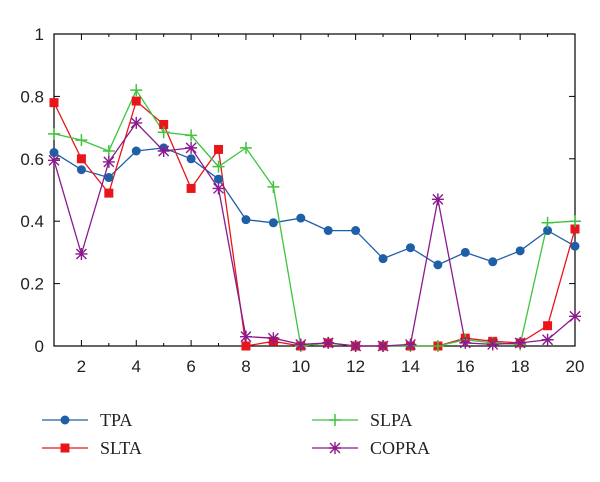 The width and height of the screenshot is (600, 482). I want to click on x-tick-label: 18, so click(520, 366).